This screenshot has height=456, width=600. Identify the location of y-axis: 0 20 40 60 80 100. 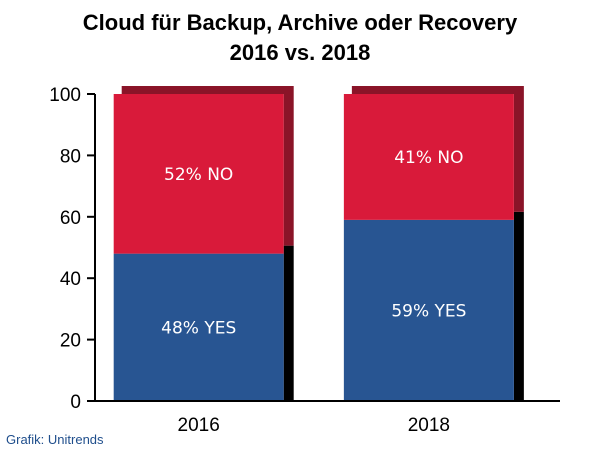
(72, 249).